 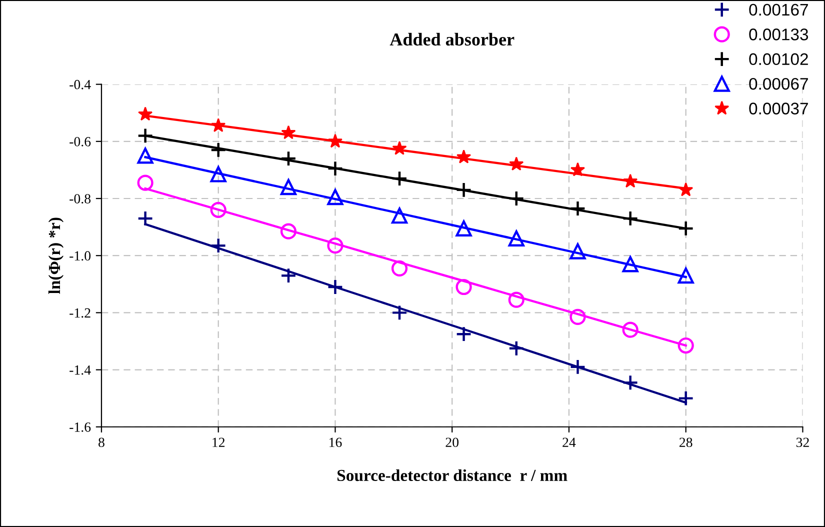 What do you see at coordinates (80, 370) in the screenshot?
I see `y-tick-label: -1.4` at bounding box center [80, 370].